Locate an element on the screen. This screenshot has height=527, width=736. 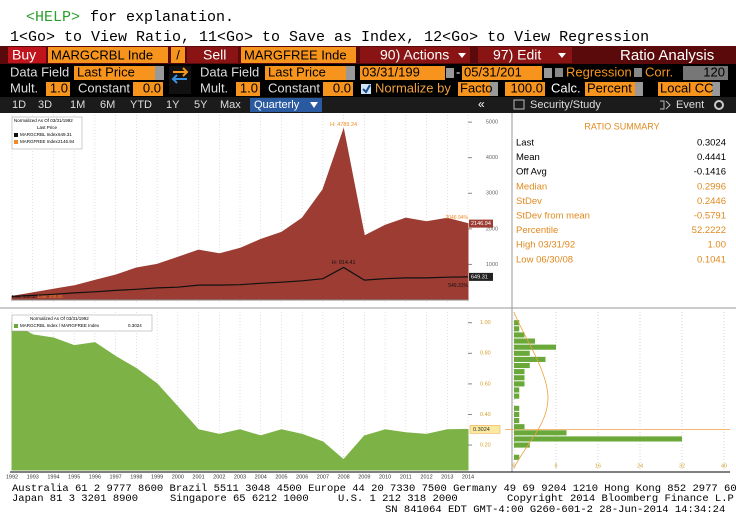
normalize-value: 100.0 is located at coordinates (526, 87).